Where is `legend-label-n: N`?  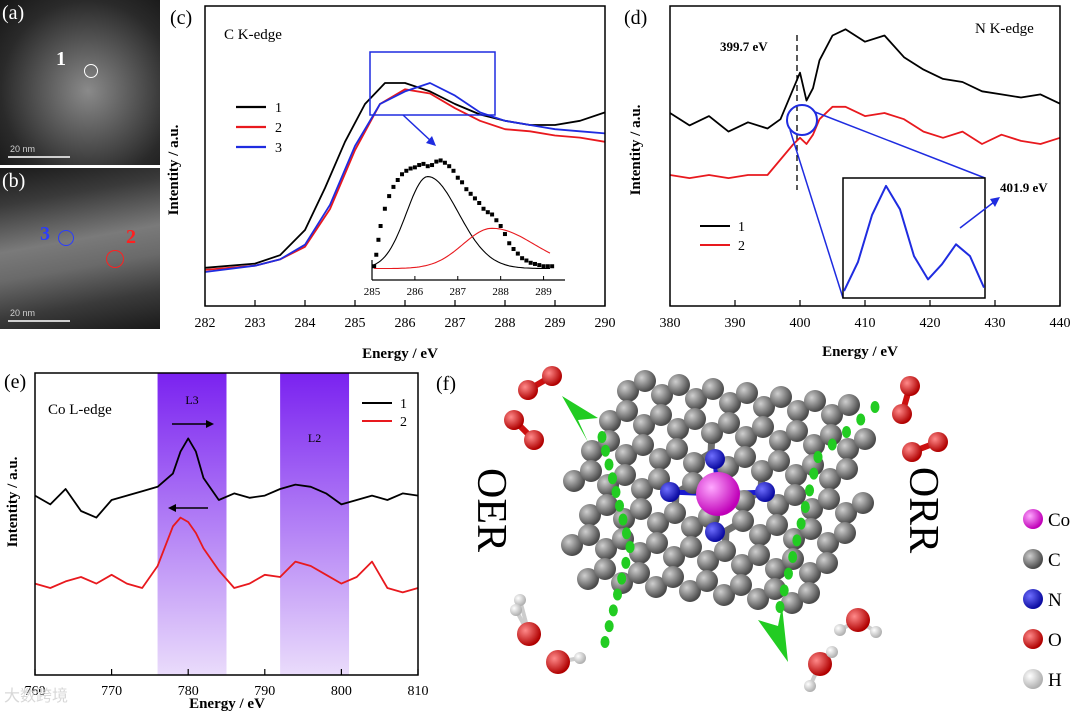
legend-label-n: N is located at coordinates (1055, 600).